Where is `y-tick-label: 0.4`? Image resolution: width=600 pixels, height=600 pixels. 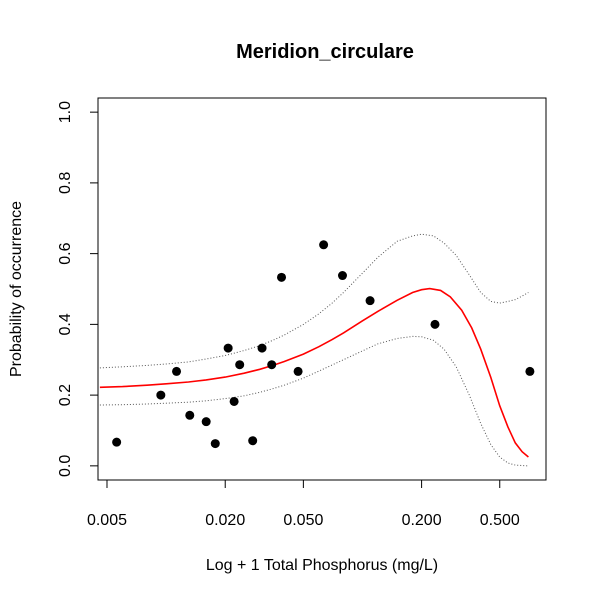 y-tick-label: 0.4 is located at coordinates (65, 324).